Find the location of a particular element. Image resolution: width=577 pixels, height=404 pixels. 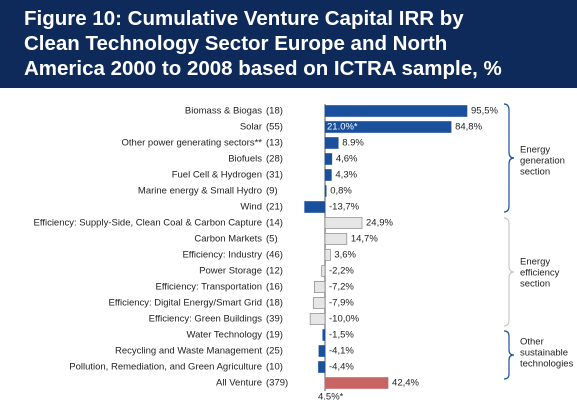

chart-title: Clean Technology Sector Europe and North is located at coordinates (235, 43).